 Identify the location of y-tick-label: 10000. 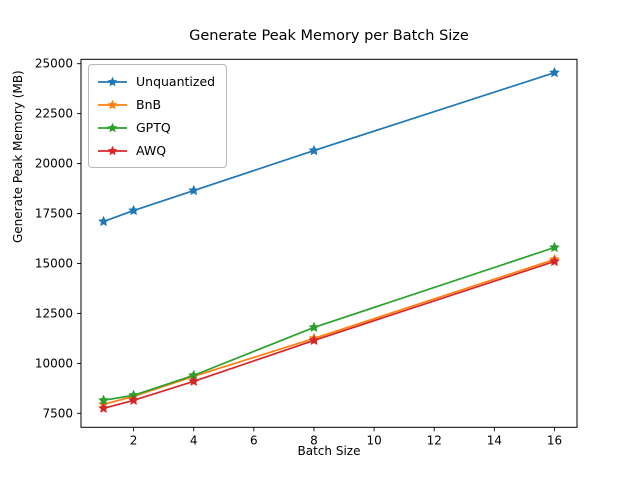
(54, 363).